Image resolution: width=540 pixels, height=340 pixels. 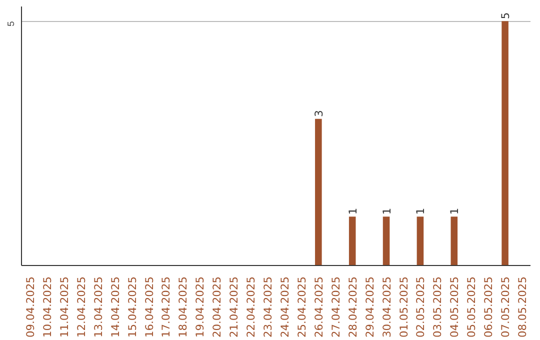 What do you see at coordinates (489, 307) in the screenshot?
I see `x-tick-label: 06.05.2025` at bounding box center [489, 307].